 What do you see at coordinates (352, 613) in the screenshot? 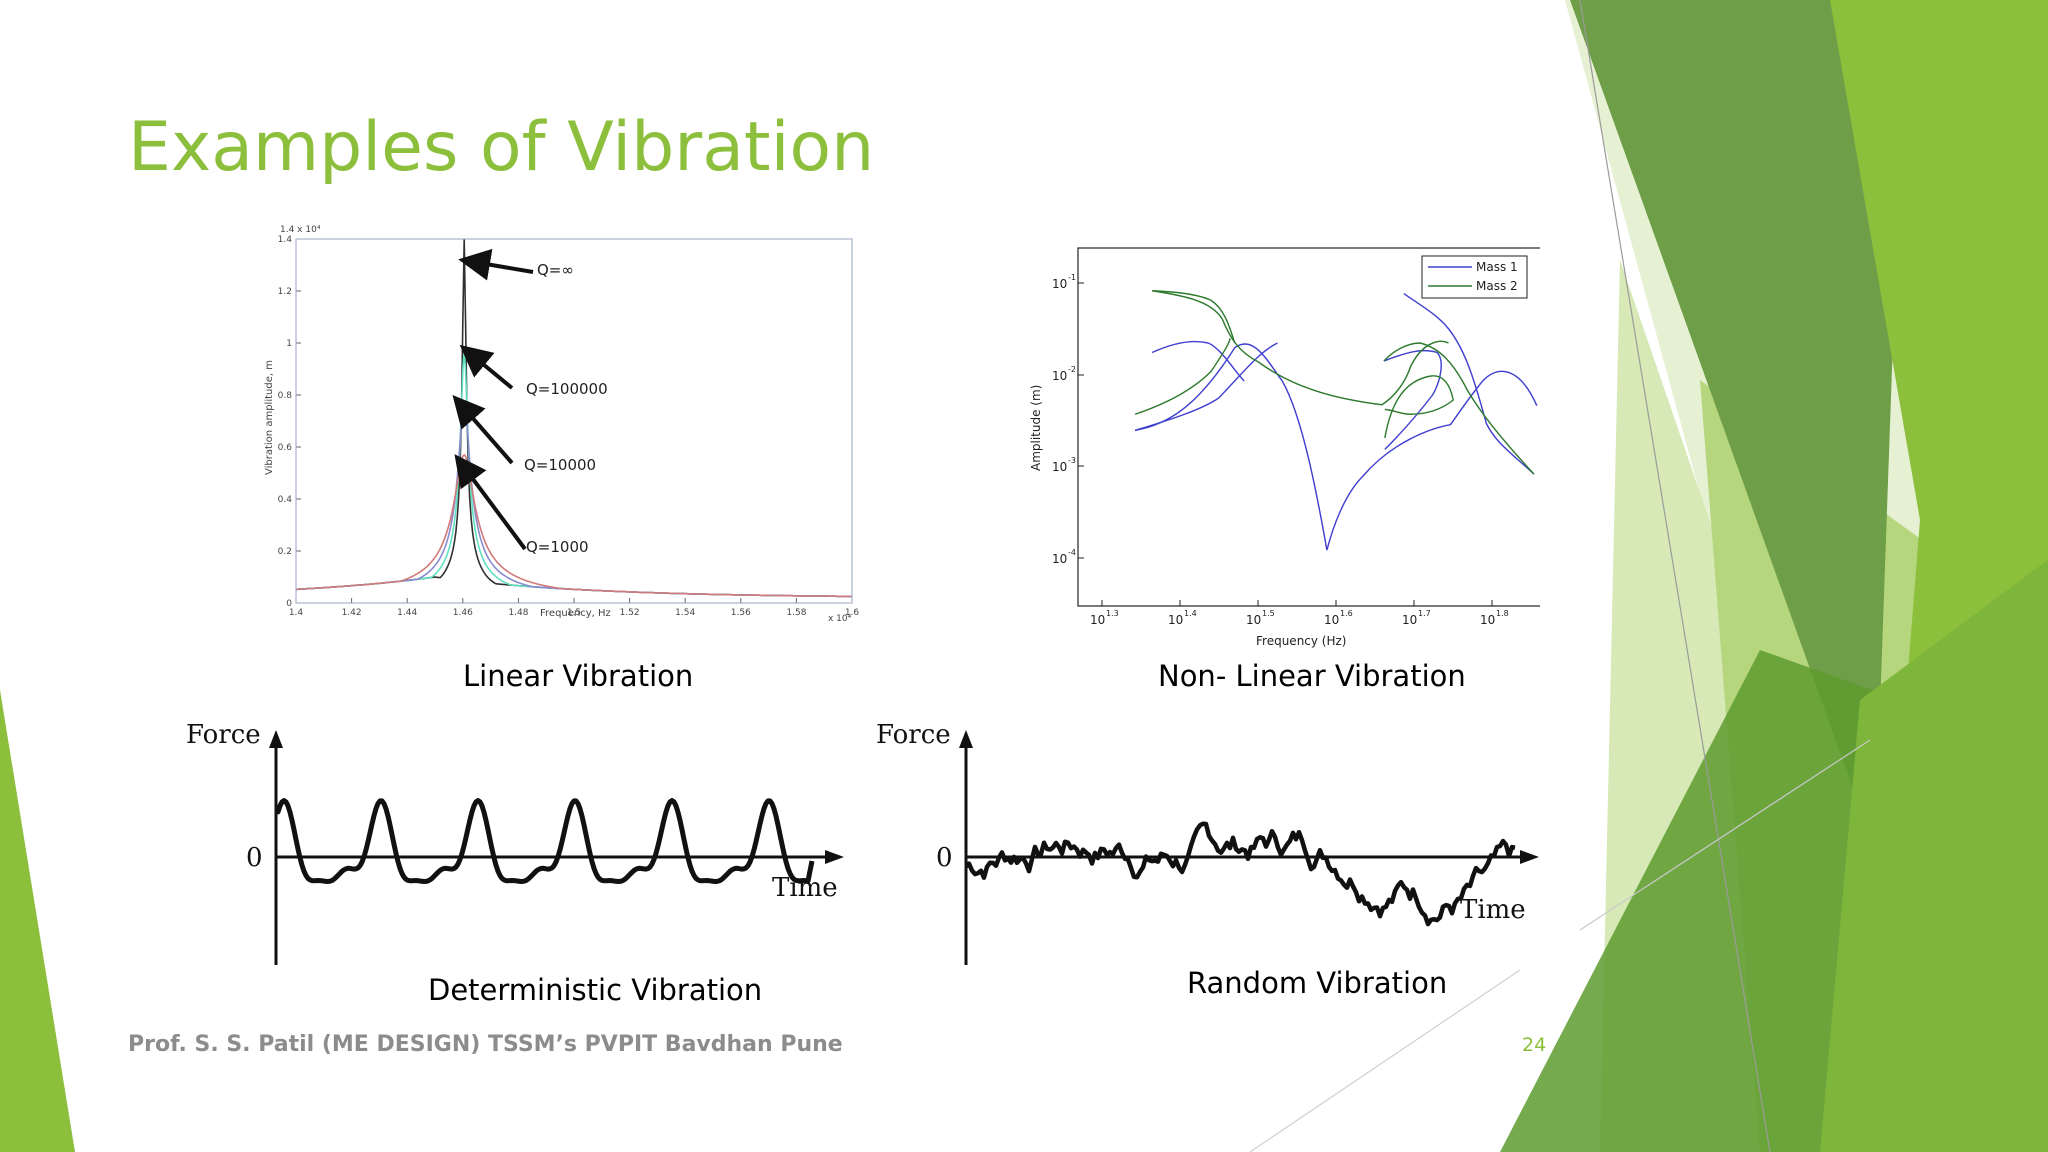
I see `linear-x-tick-label: 1.42` at bounding box center [352, 613].